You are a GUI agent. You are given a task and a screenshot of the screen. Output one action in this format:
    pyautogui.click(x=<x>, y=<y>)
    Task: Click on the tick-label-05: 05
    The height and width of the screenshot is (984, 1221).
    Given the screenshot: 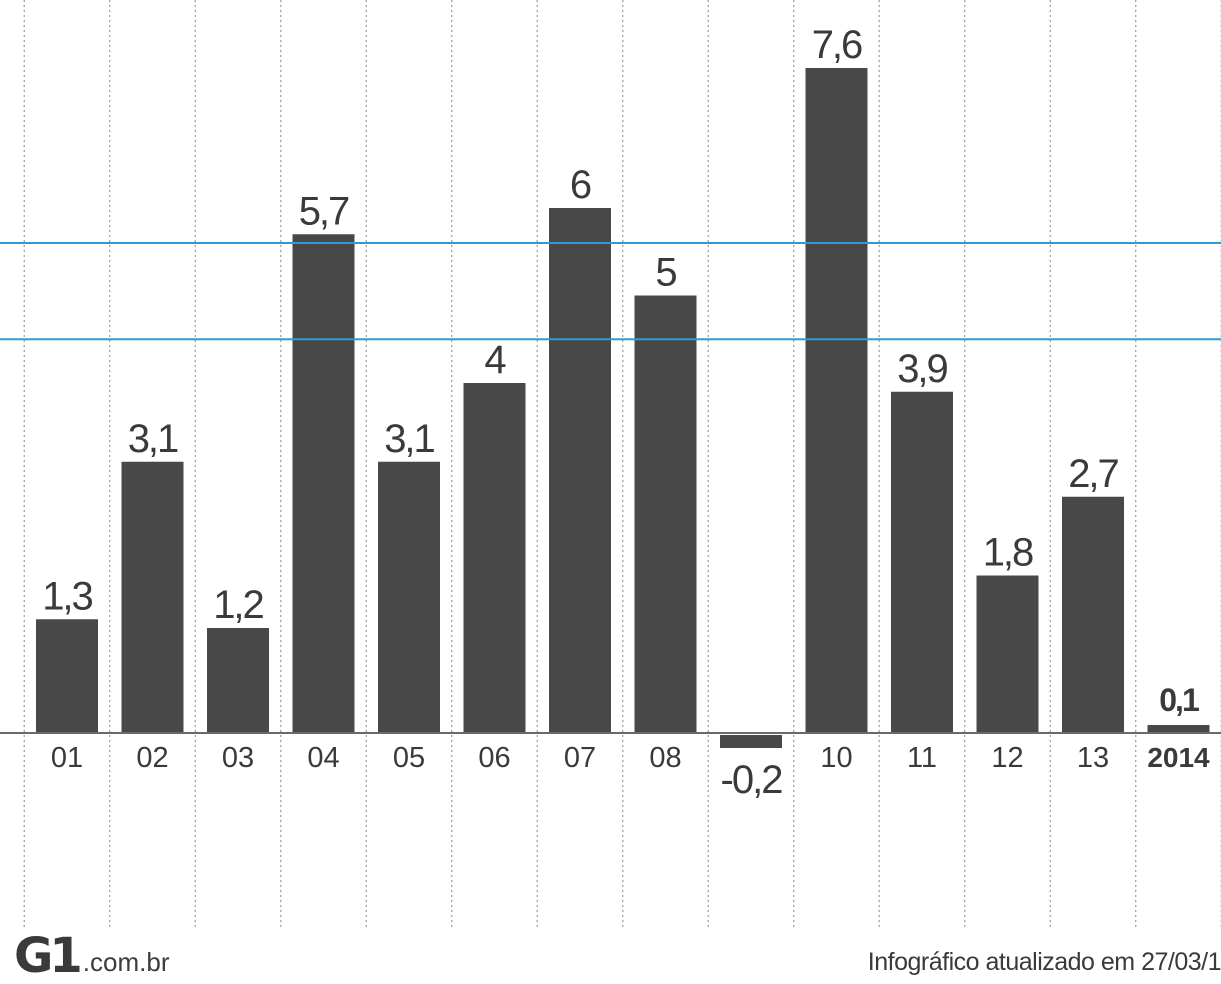 What is the action you would take?
    pyautogui.click(x=409, y=758)
    